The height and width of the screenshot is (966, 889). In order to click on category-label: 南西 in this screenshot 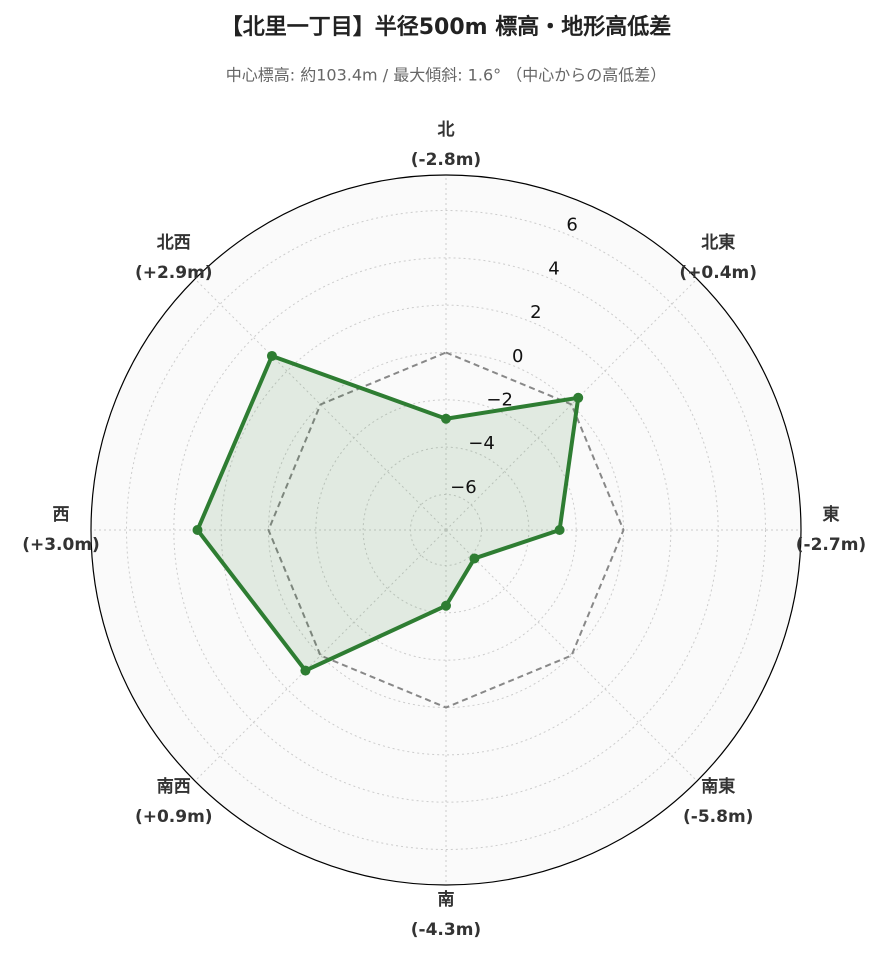, I will do `click(174, 786)`.